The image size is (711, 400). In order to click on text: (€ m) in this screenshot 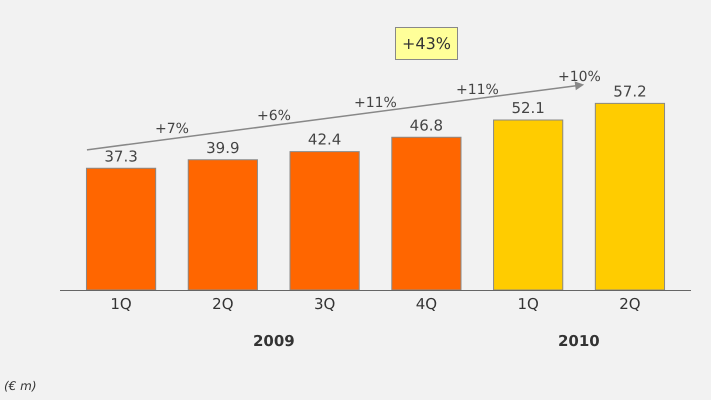, I will do `click(20, 386)`.